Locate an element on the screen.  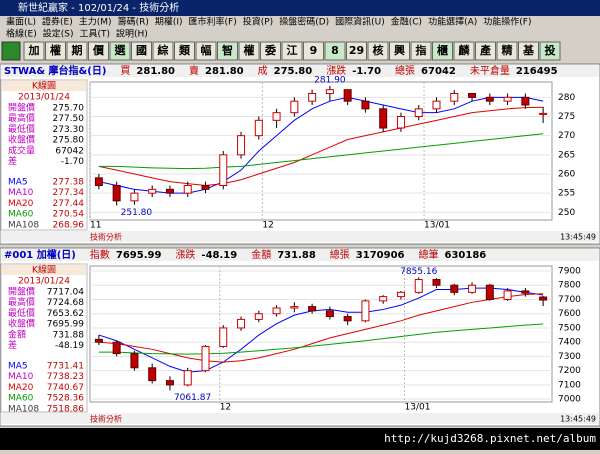
menu-item: 設定(S) is located at coordinates (58, 34).